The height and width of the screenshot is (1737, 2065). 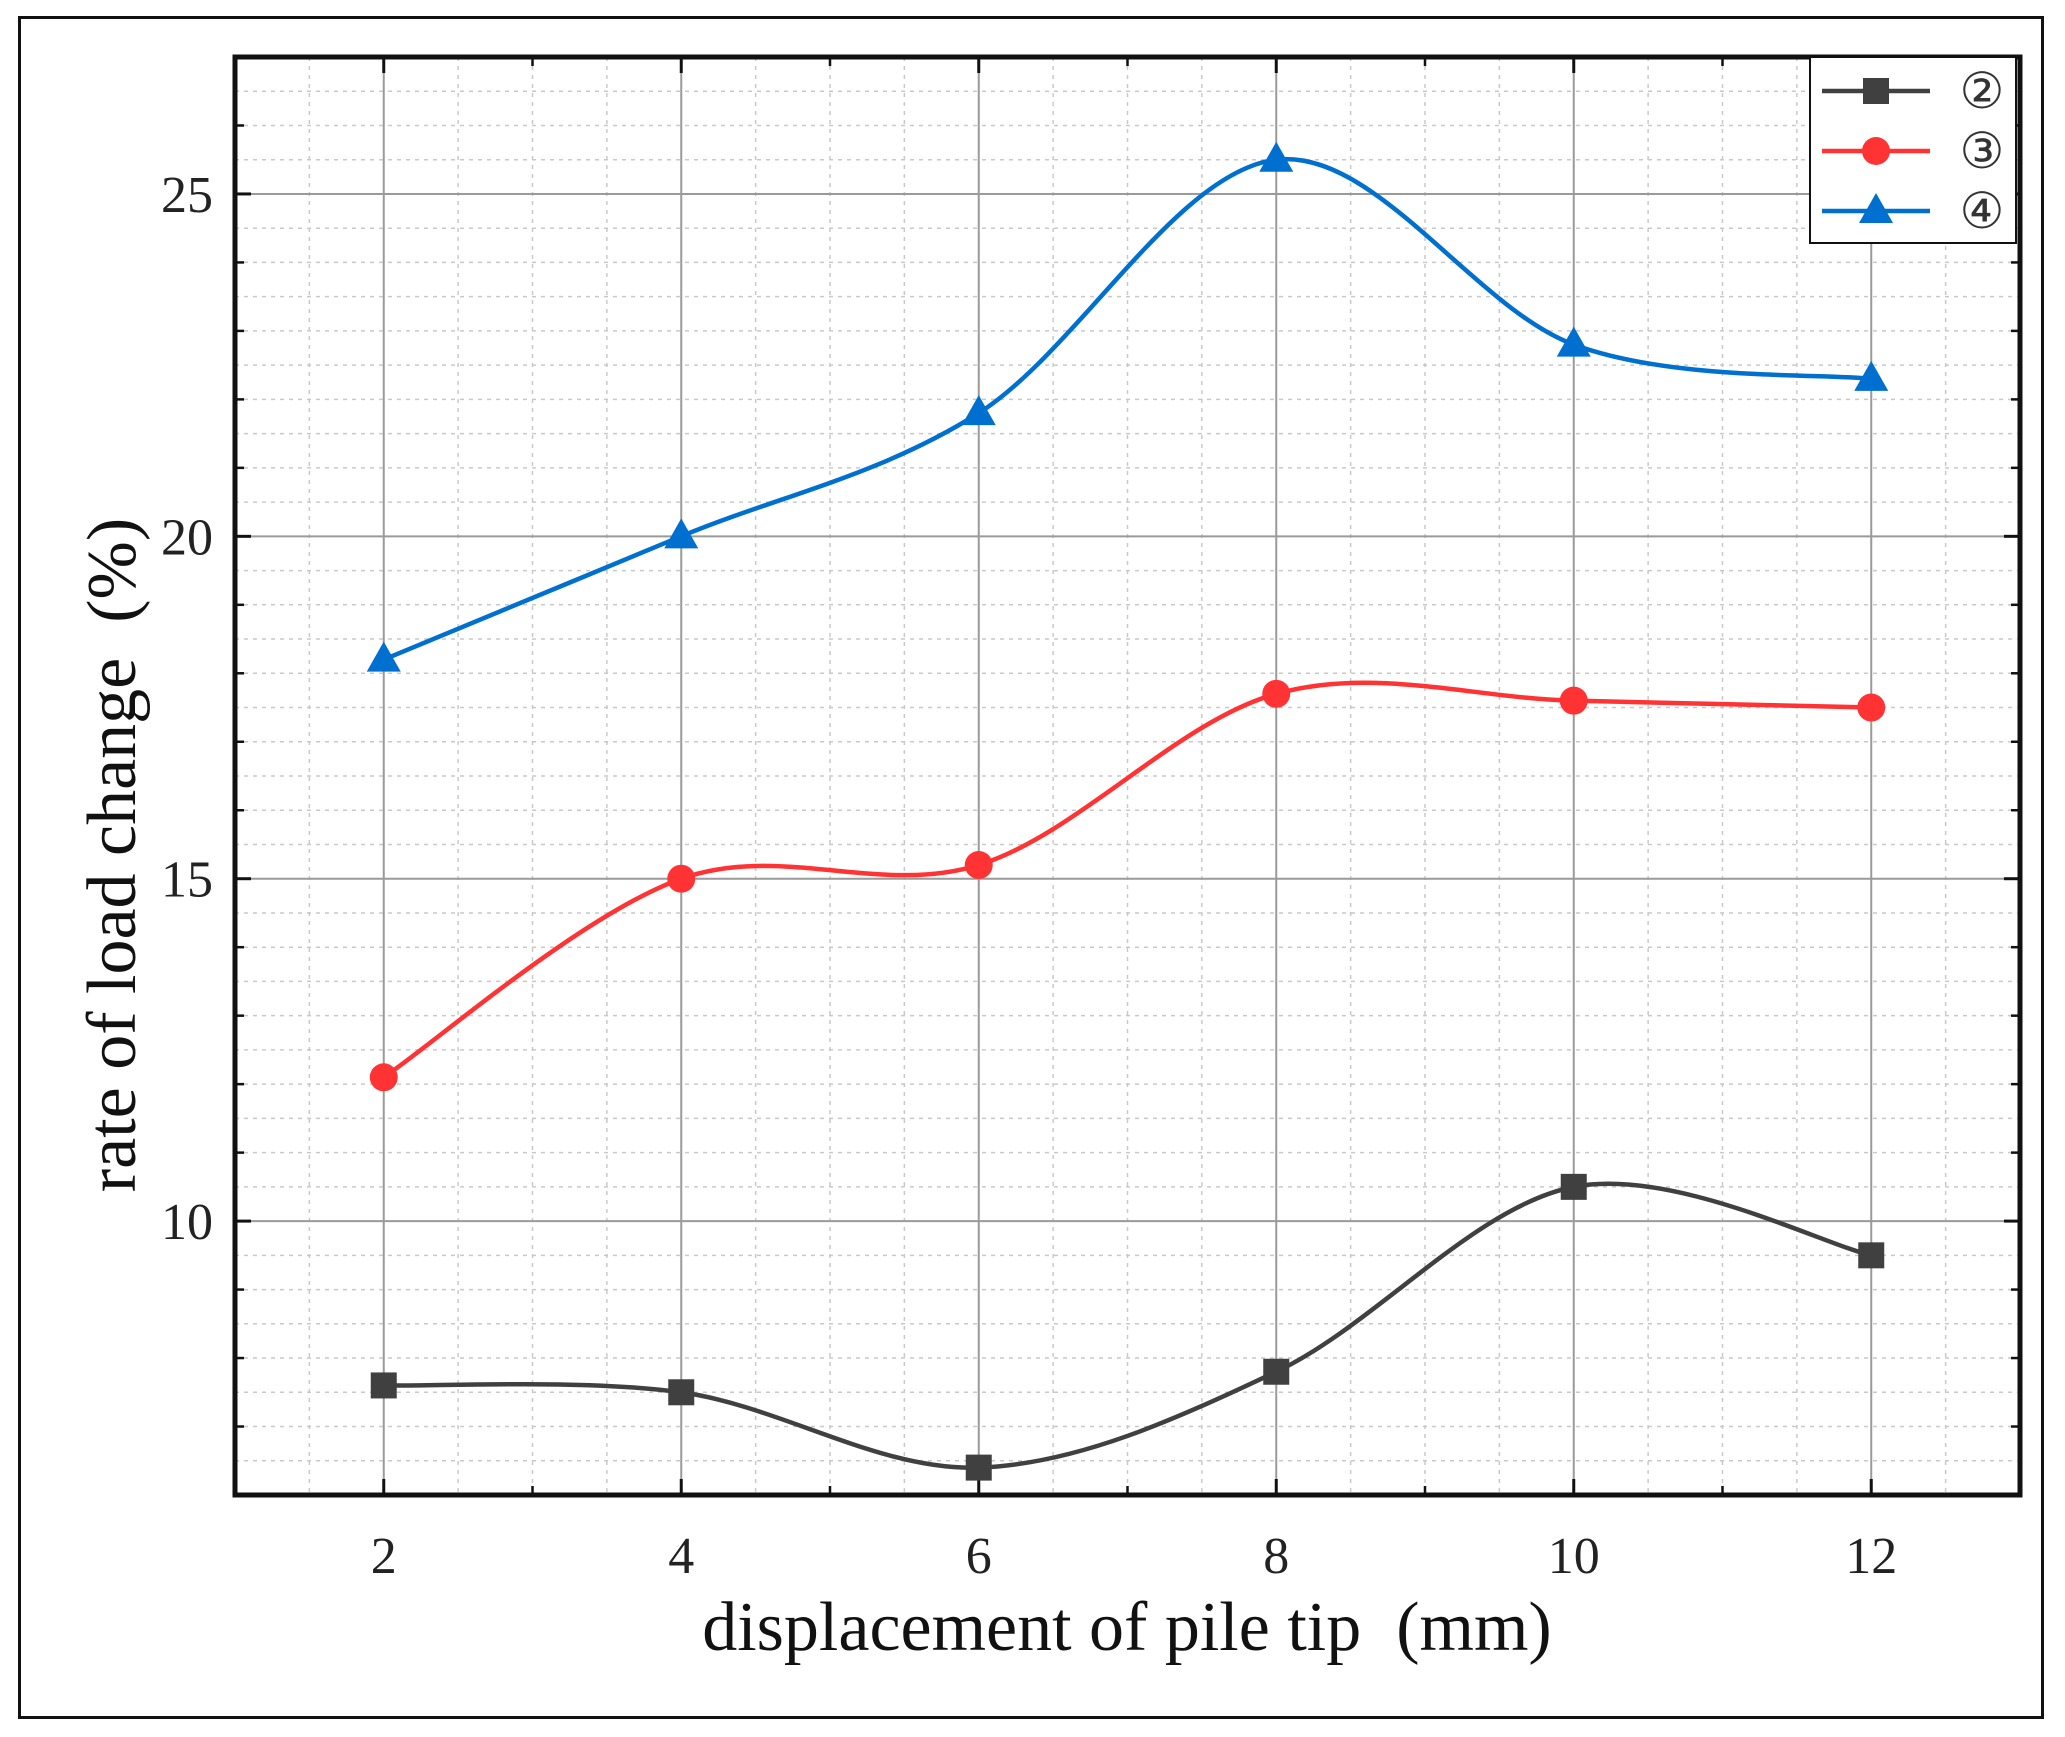 I want to click on y-tick-labels: 10 15 20 25, so click(x=187, y=709).